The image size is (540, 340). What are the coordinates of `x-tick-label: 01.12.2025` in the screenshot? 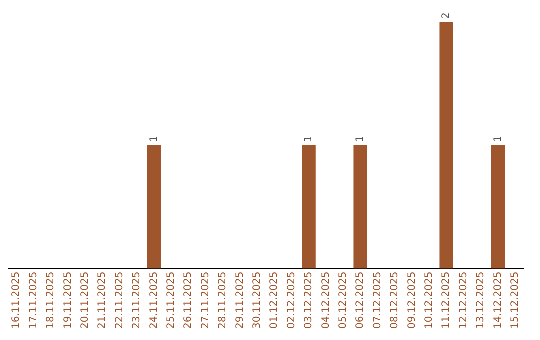 It's located at (274, 301).